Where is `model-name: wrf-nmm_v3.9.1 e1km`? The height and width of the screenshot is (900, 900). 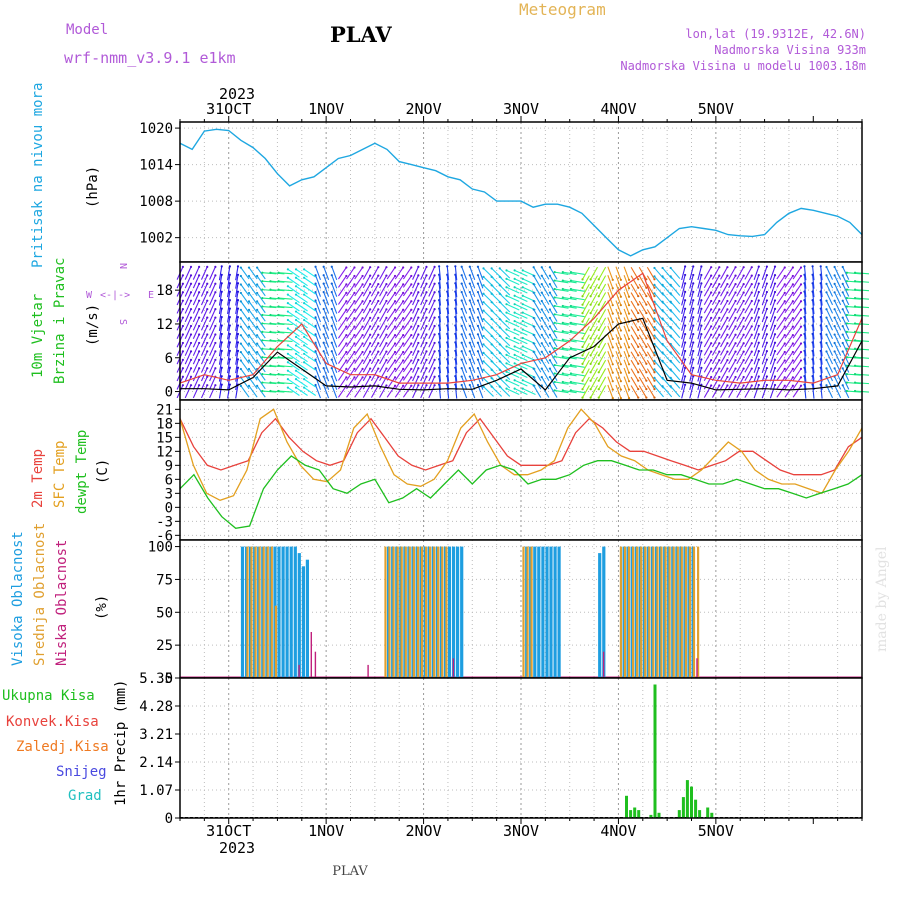
model-name: wrf-nmm_v3.9.1 e1km is located at coordinates (150, 58).